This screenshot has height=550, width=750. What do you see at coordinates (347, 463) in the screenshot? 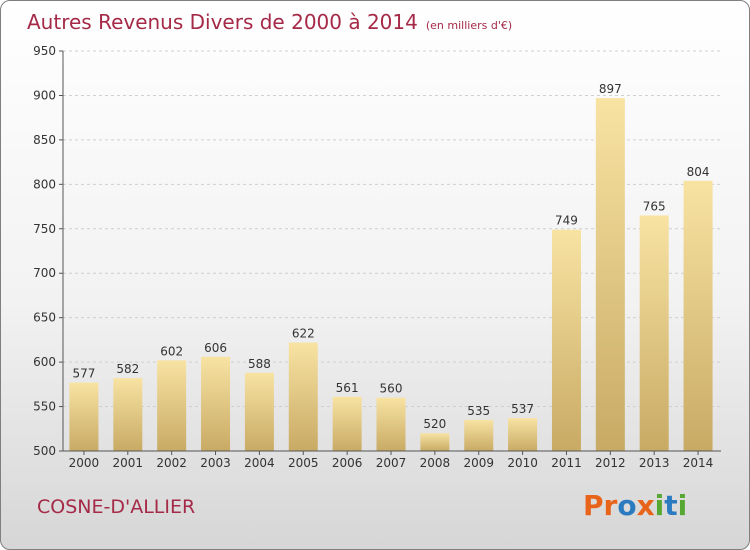
I see `x-tick-label: 2006` at bounding box center [347, 463].